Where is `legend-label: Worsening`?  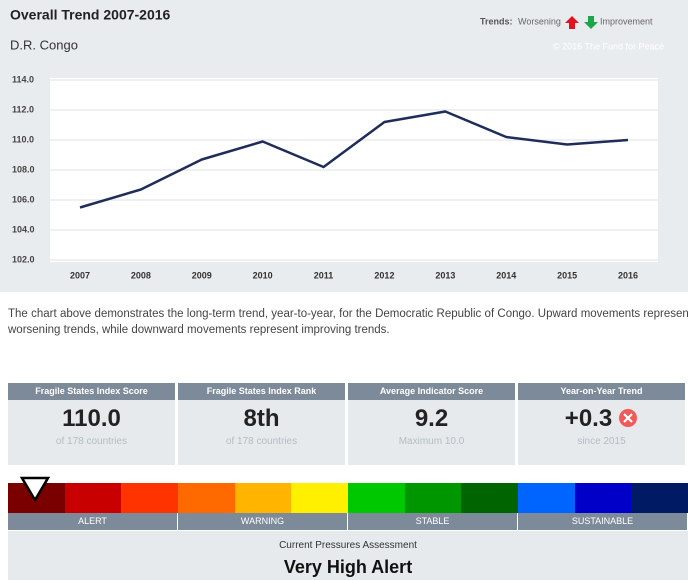
legend-label: Worsening is located at coordinates (539, 21).